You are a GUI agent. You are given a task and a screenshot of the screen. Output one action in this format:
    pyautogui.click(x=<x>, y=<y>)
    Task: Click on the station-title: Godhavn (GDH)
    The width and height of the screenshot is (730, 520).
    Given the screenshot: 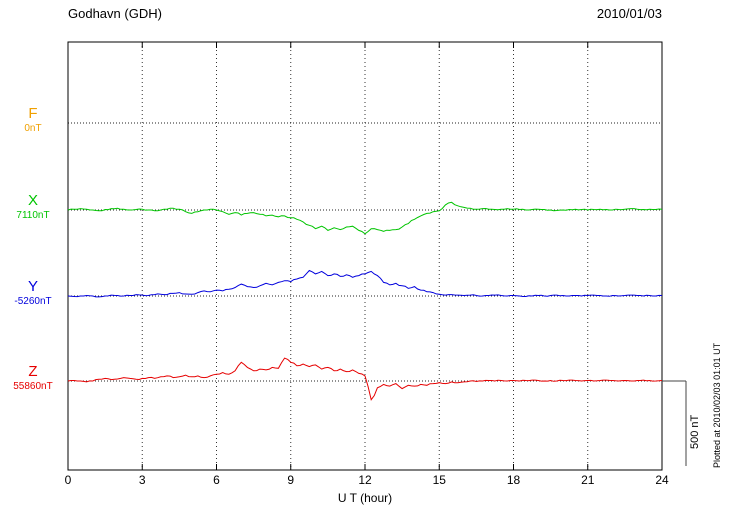 What is the action you would take?
    pyautogui.click(x=115, y=13)
    